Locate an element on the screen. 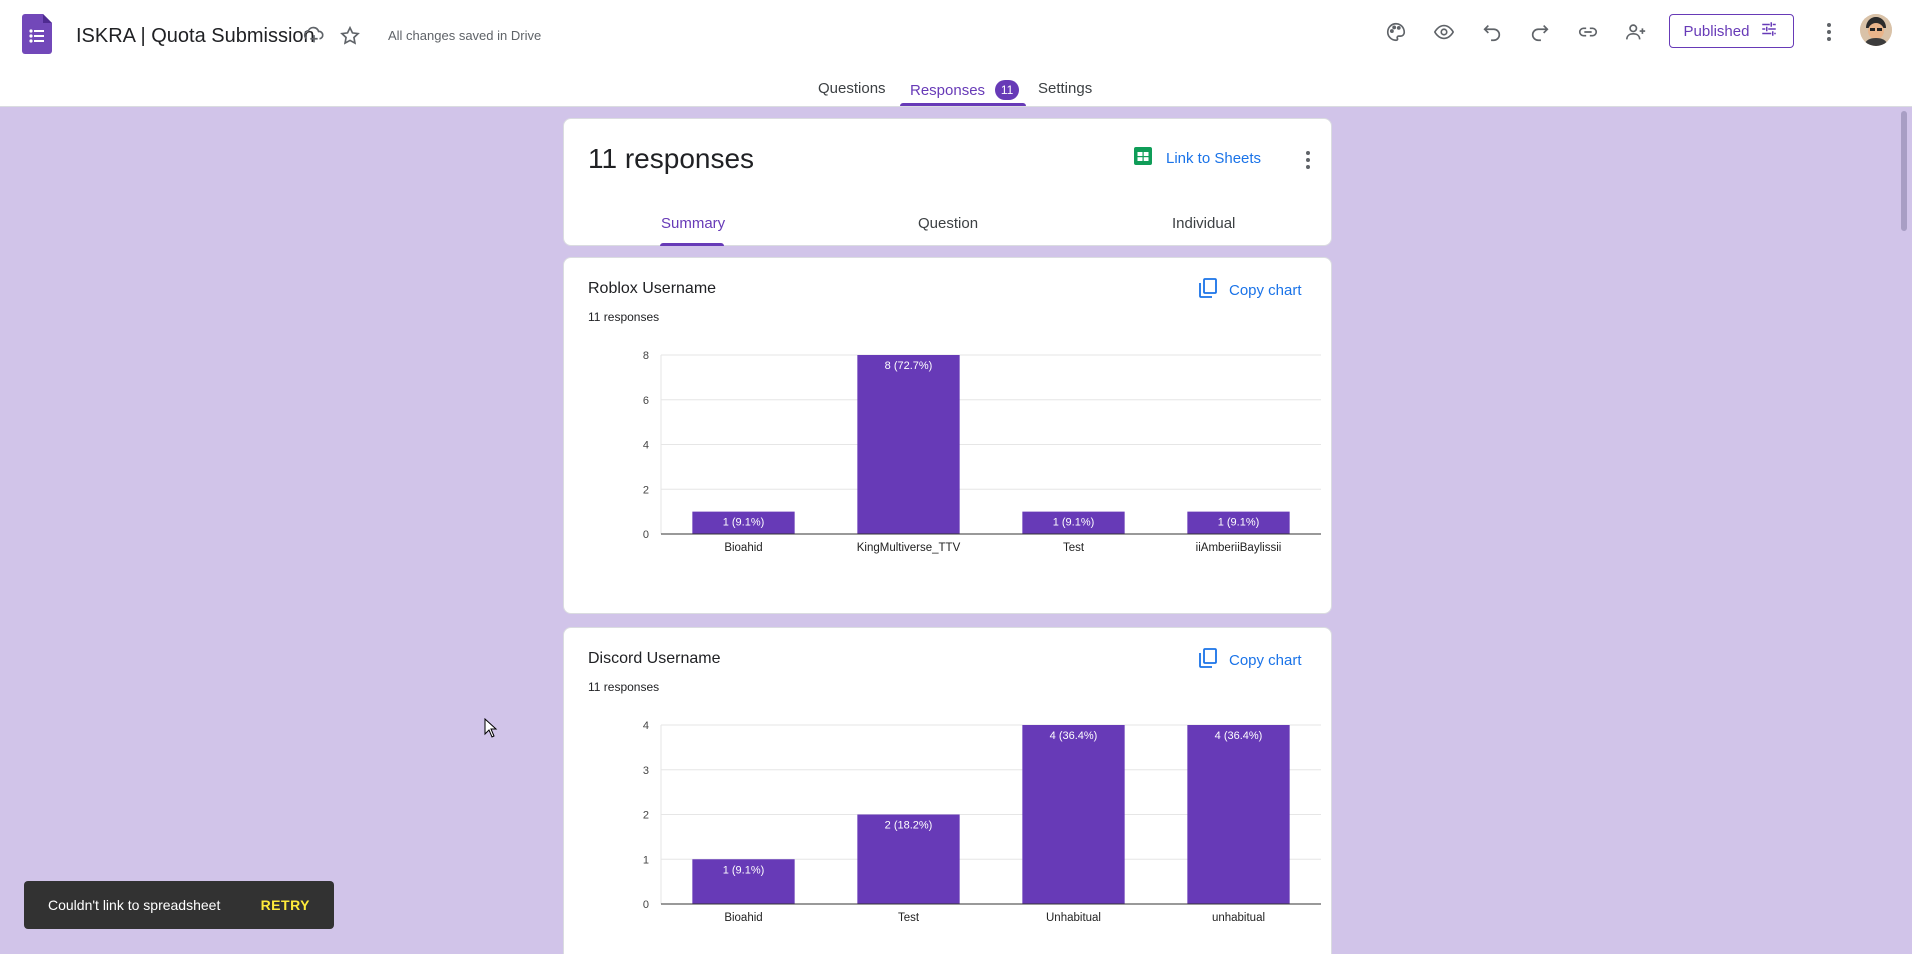 This screenshot has width=1912, height=954. move-to-folder-icon is located at coordinates (314, 36).